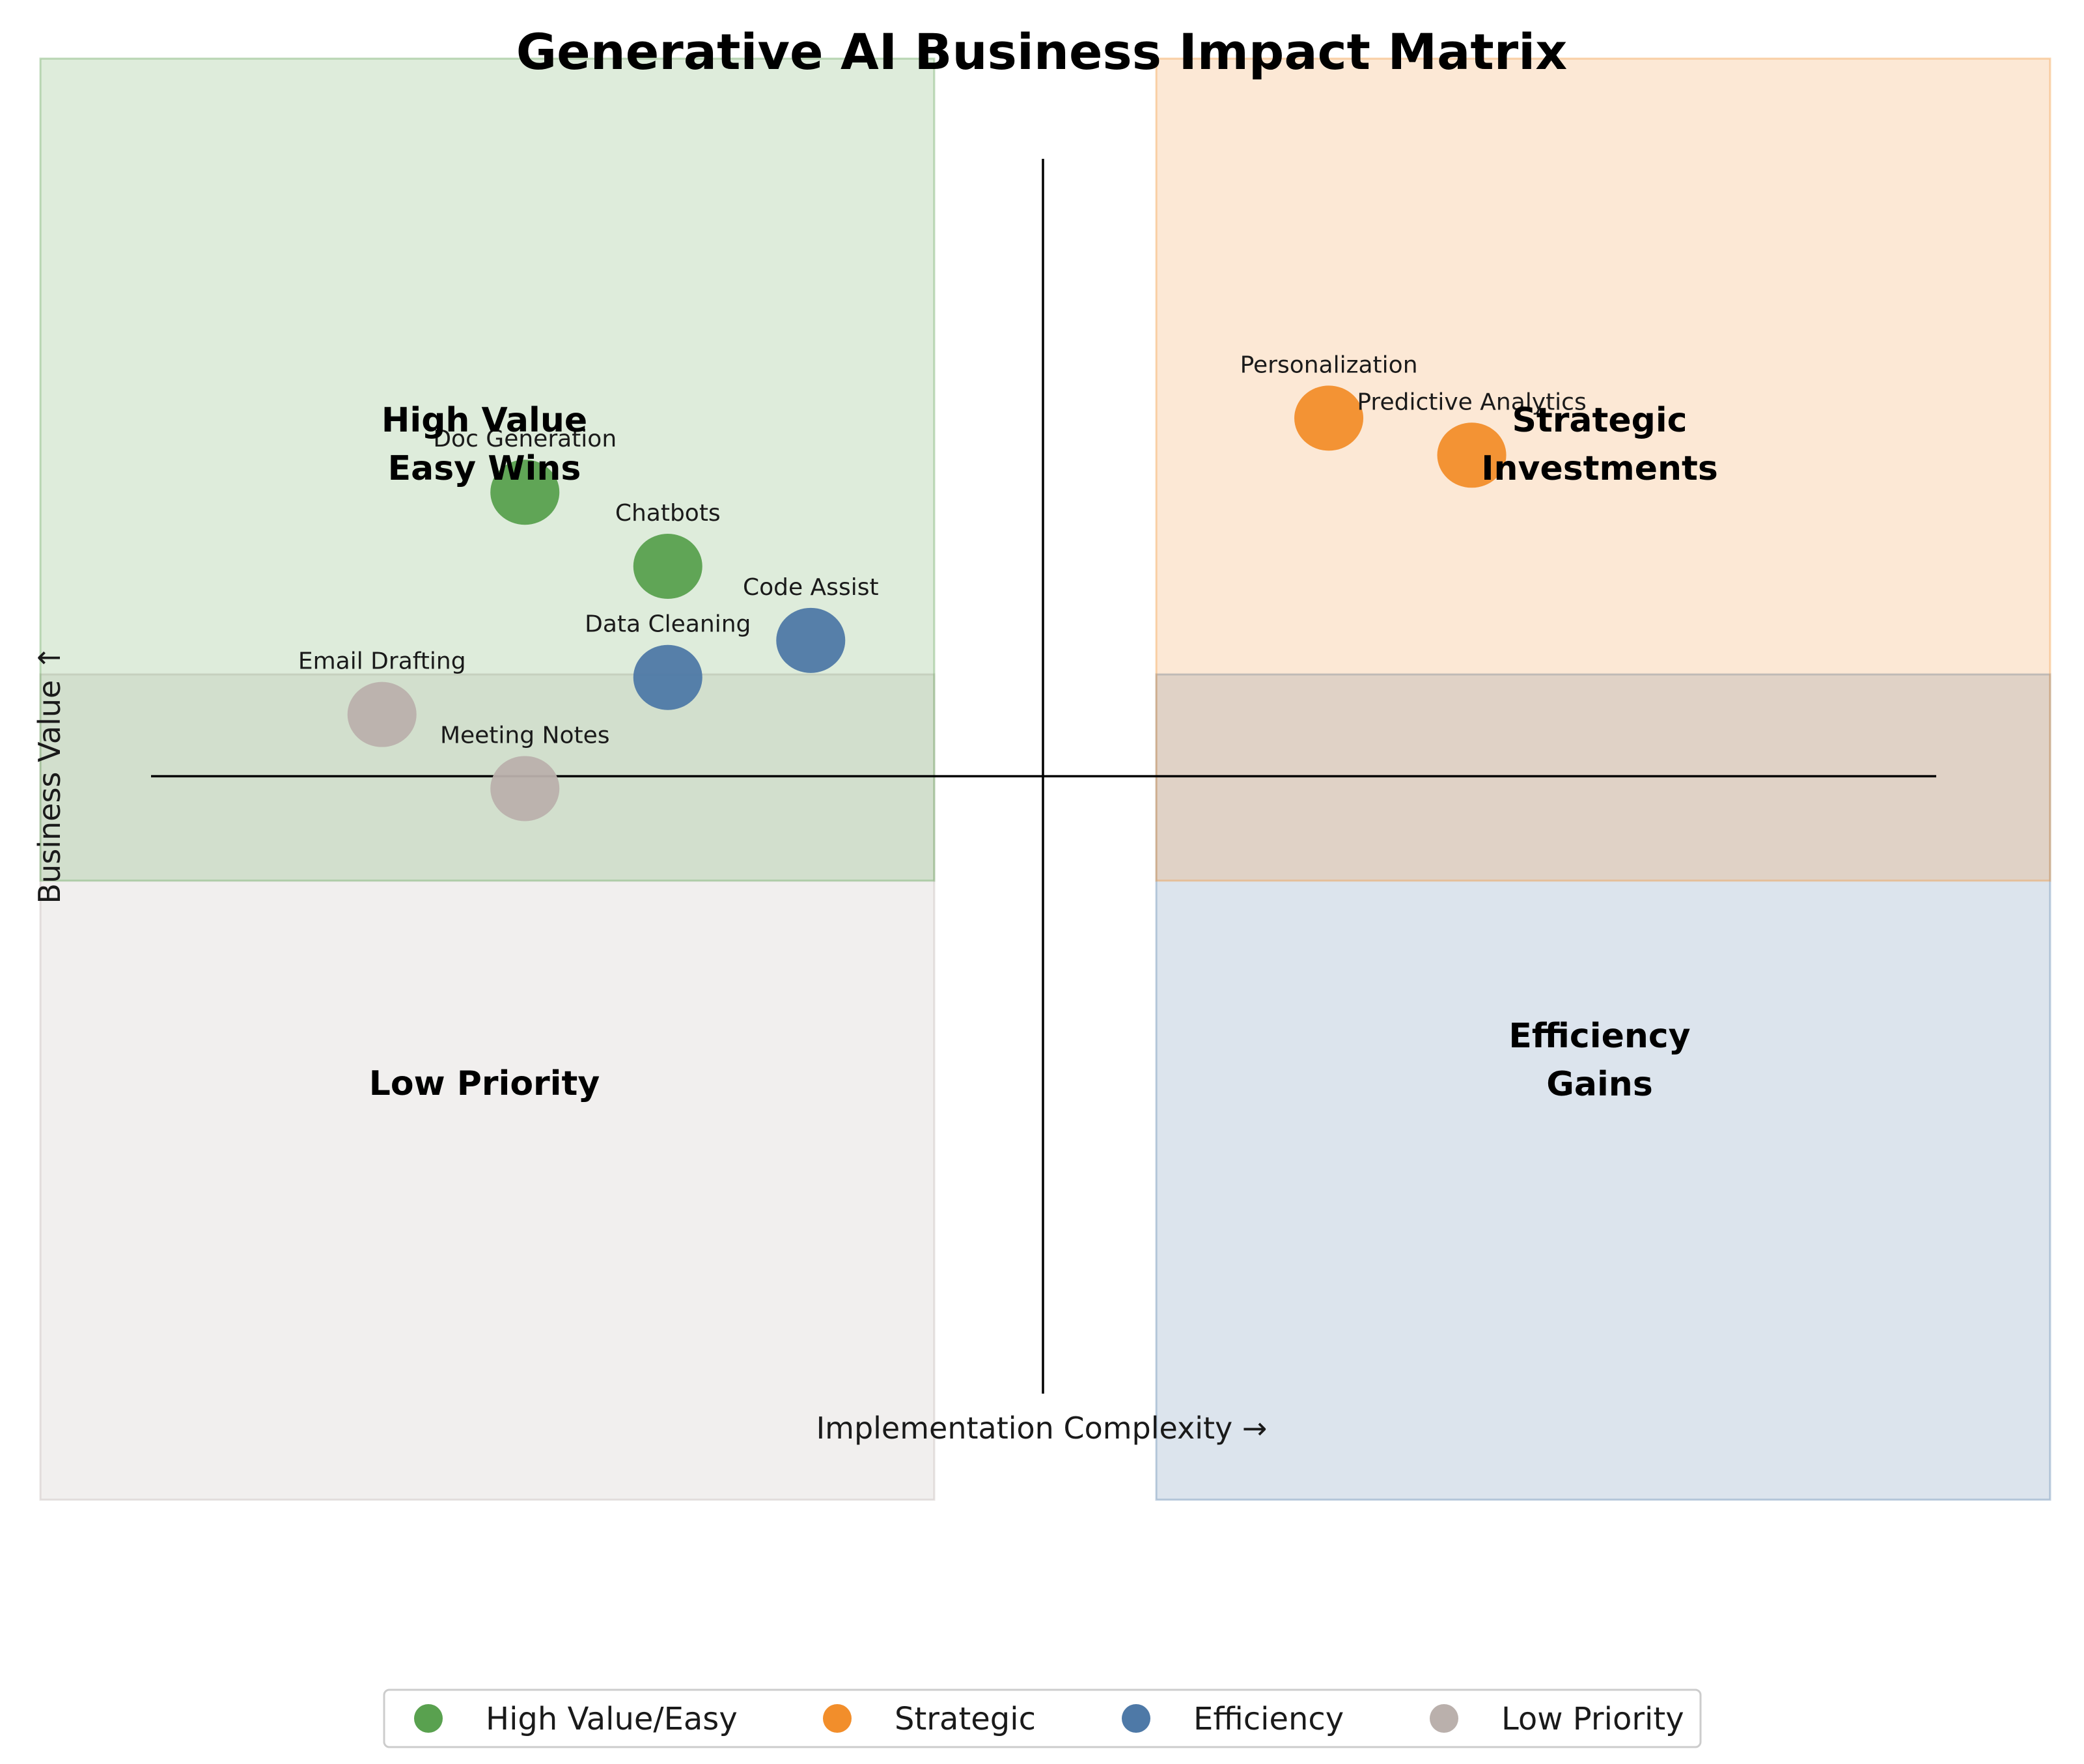 The height and width of the screenshot is (1764, 2084). I want to click on quadrant-label-line: High Value, so click(484, 420).